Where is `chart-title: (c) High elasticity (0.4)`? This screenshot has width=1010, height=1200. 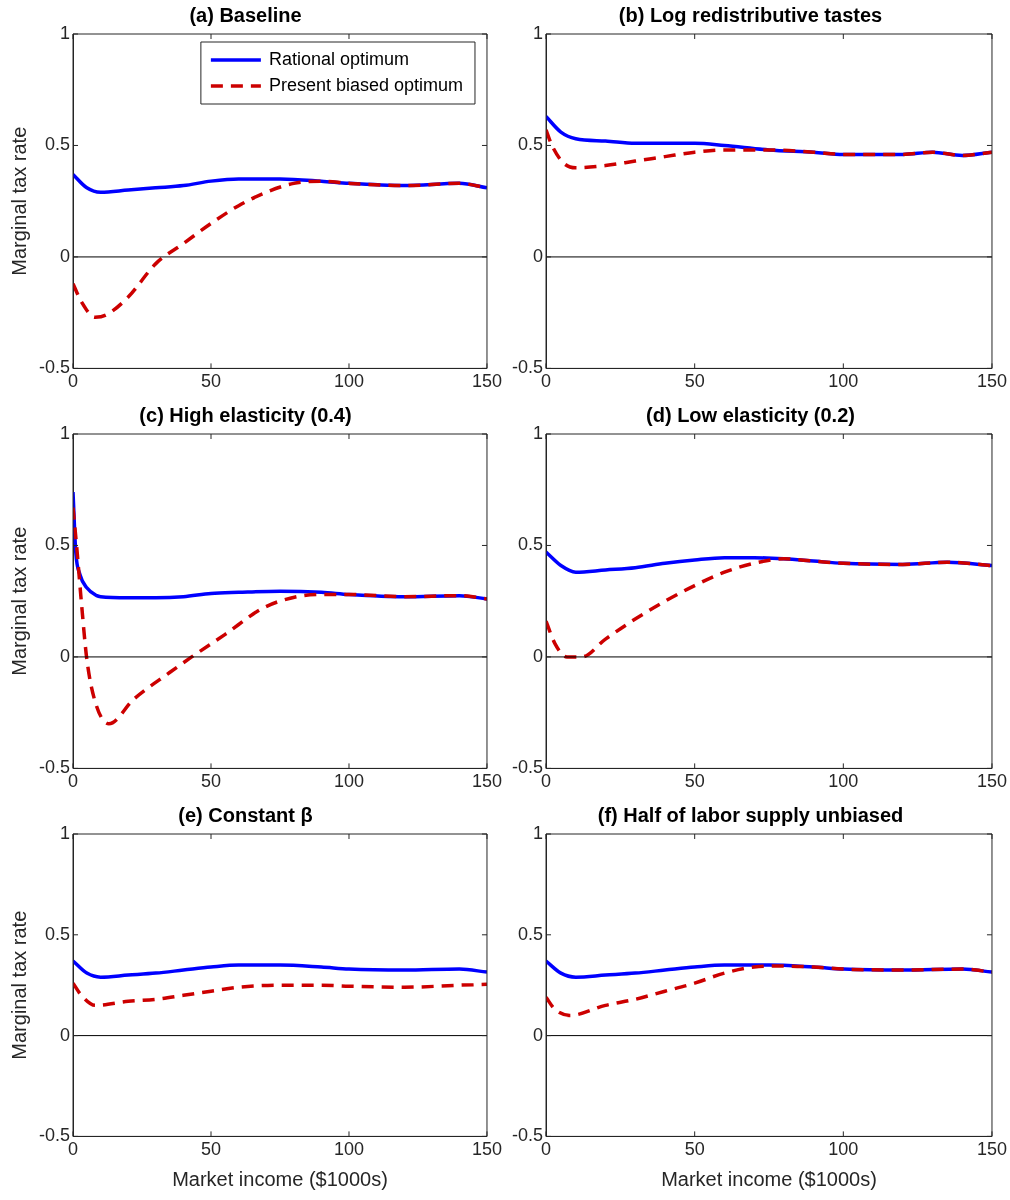
chart-title: (c) High elasticity (0.4) is located at coordinates (245, 414).